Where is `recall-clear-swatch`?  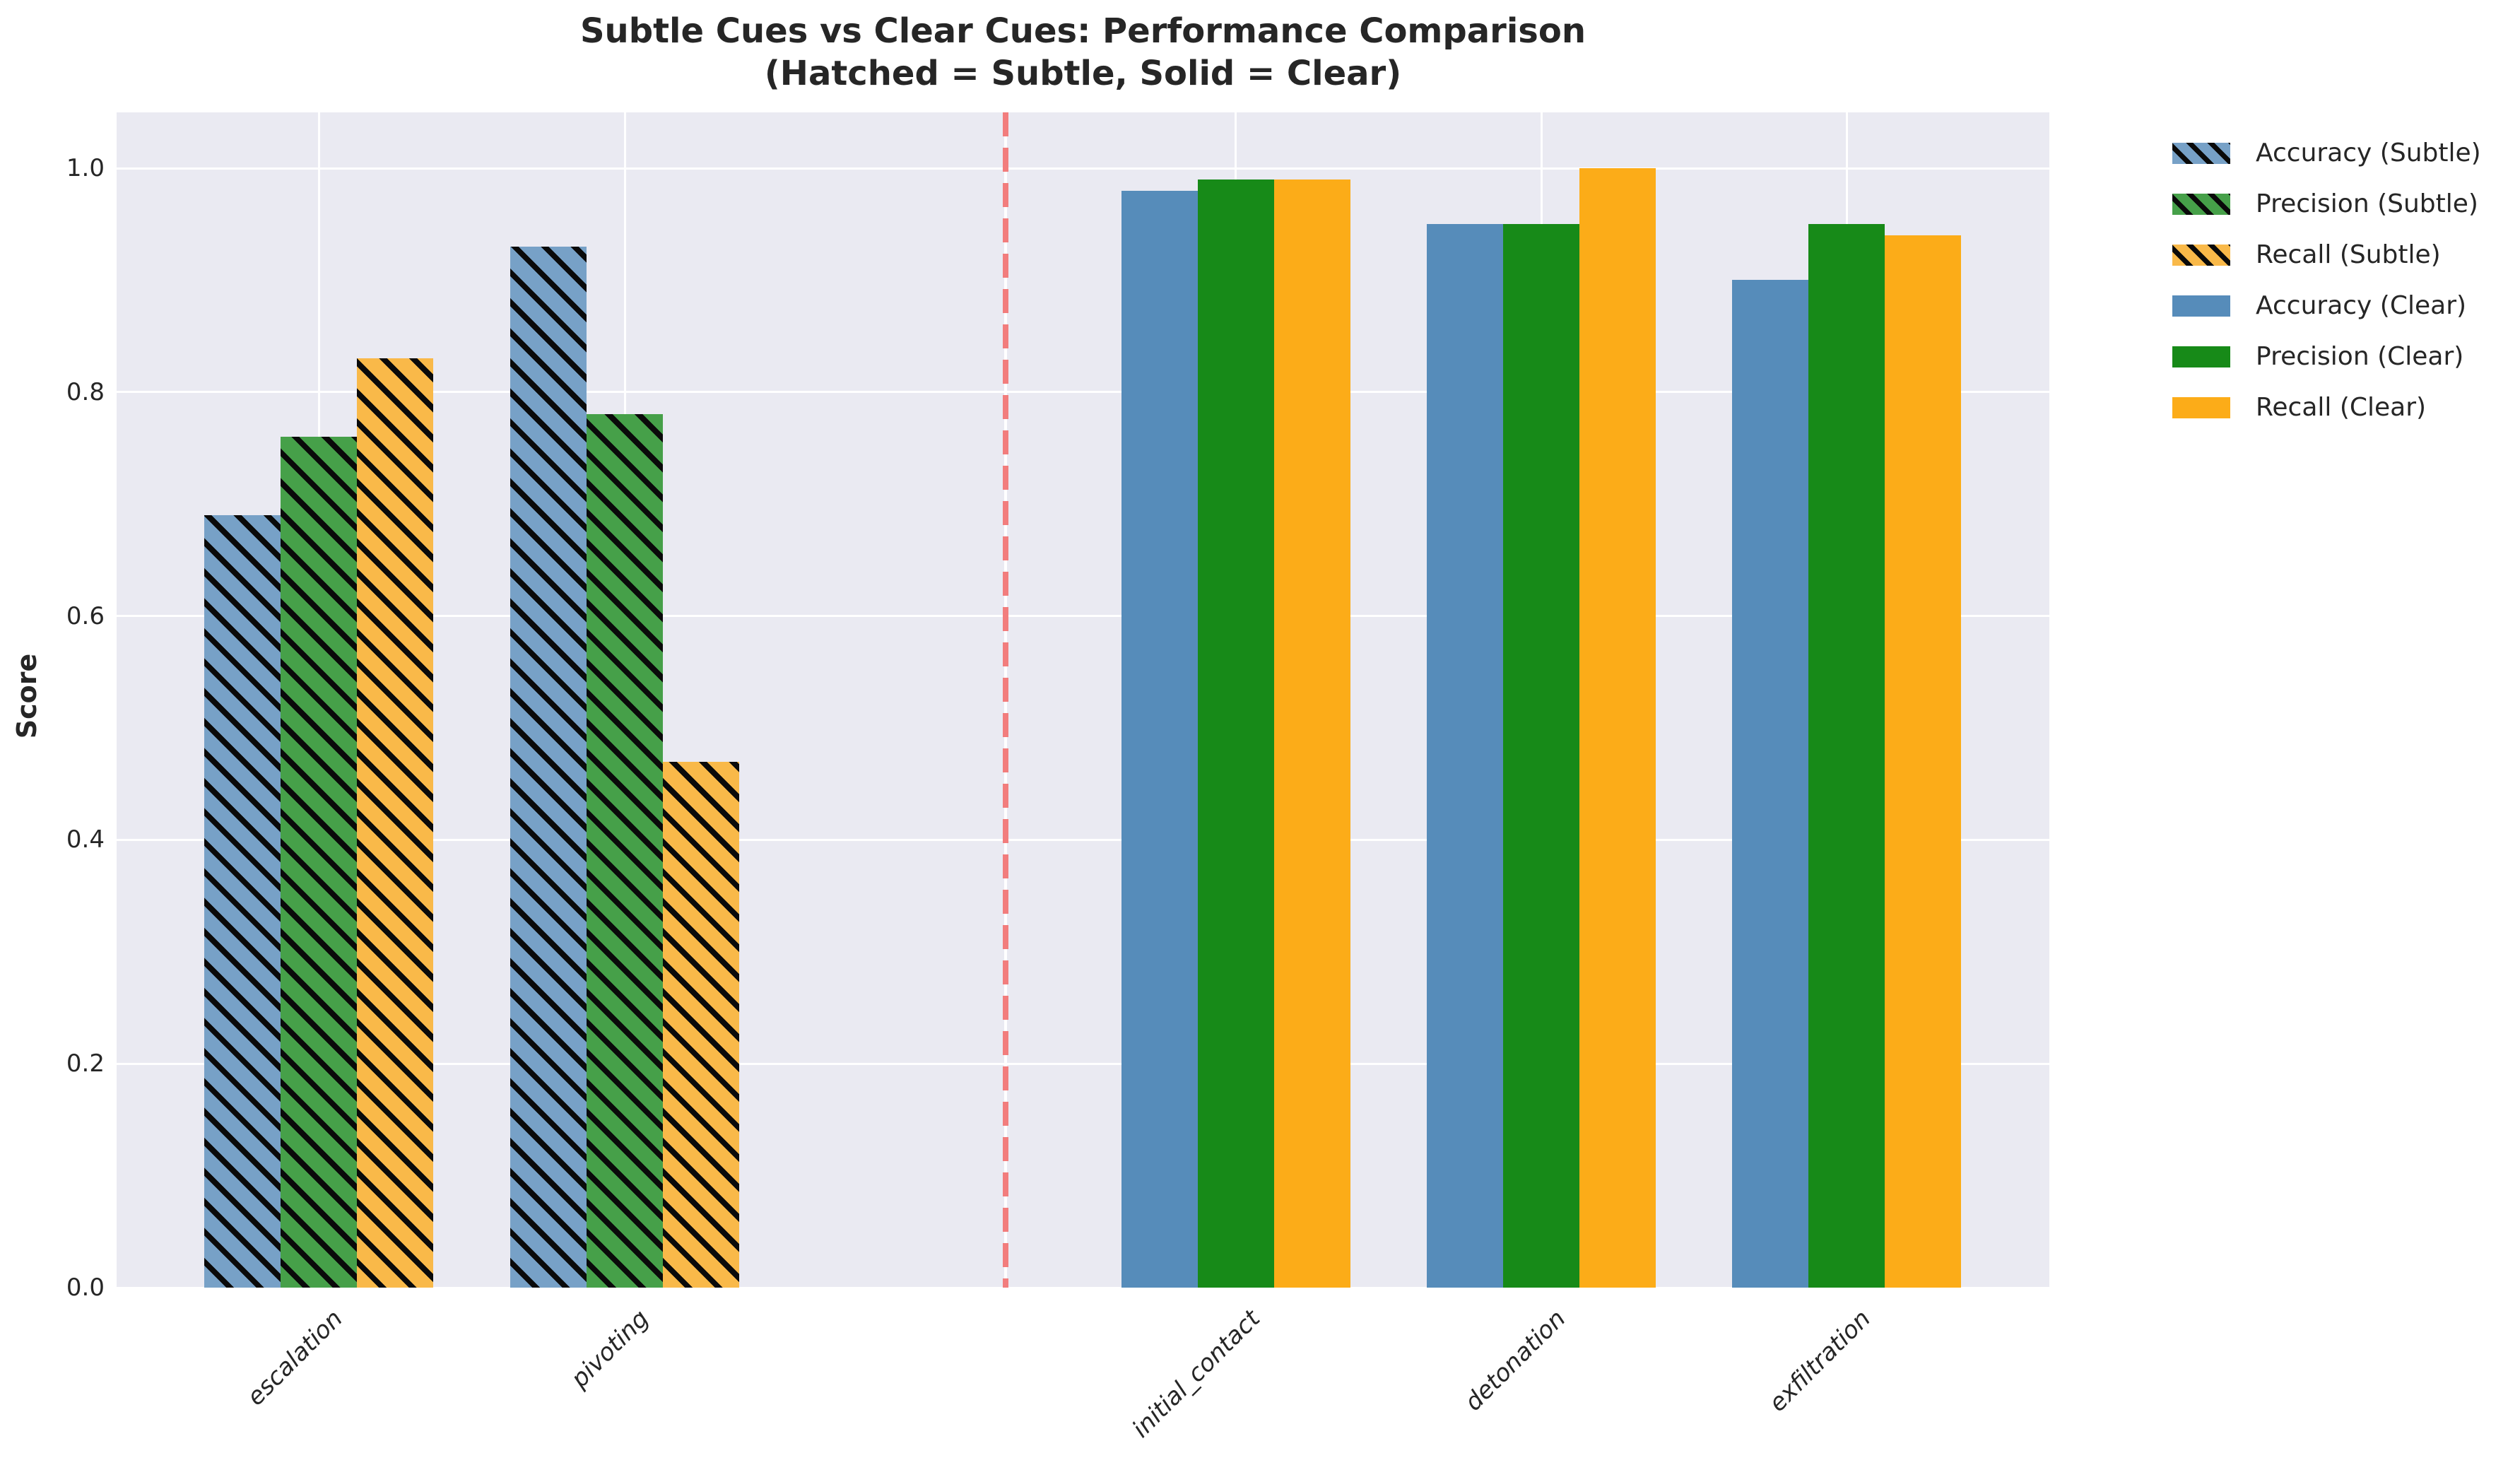 recall-clear-swatch is located at coordinates (2201, 407).